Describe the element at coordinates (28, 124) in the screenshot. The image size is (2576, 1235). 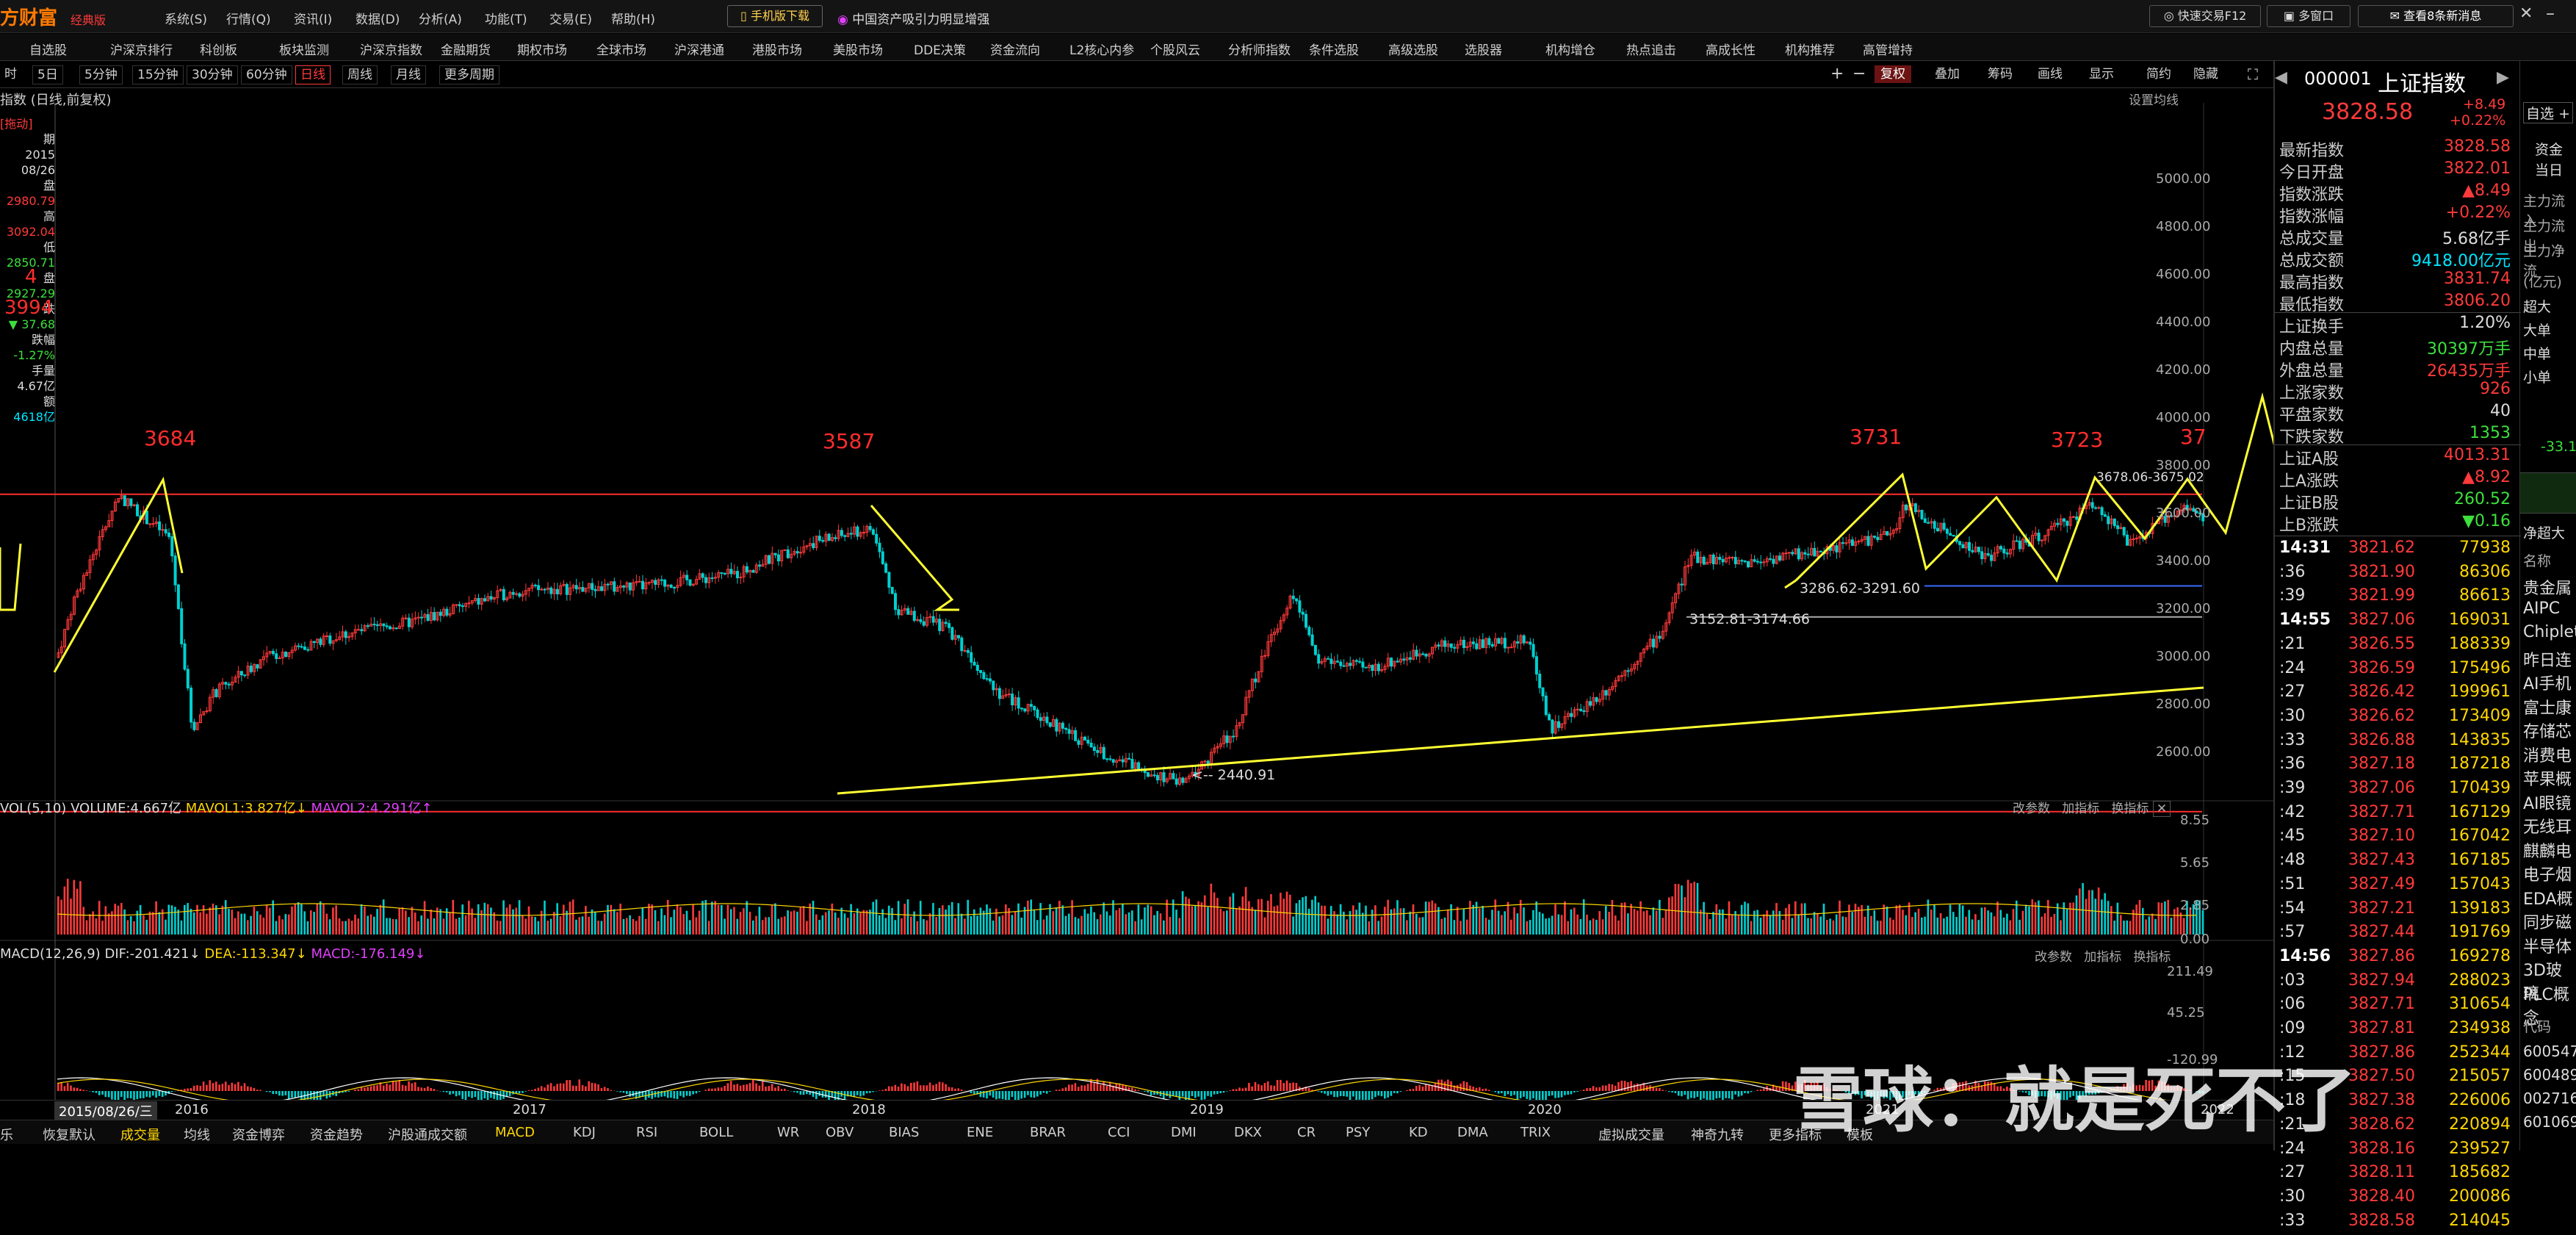
I see `drag-label: [拖动]` at that location.